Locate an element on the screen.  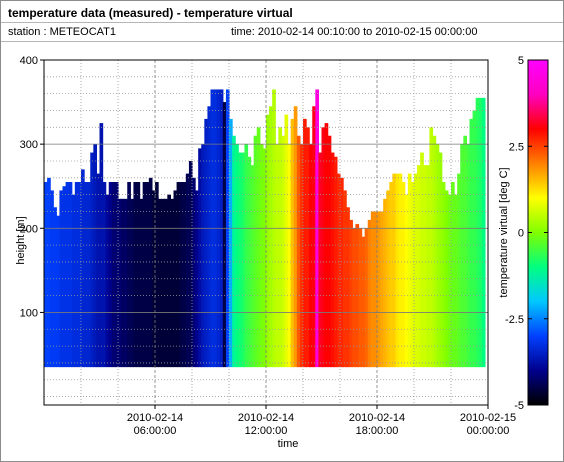
y-tick-label: 200 is located at coordinates (29, 229).